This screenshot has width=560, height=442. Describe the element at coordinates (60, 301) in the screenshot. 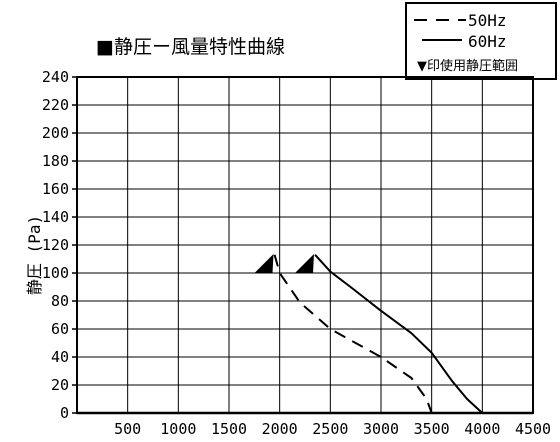

I see `y-tick-label-4: 80` at that location.